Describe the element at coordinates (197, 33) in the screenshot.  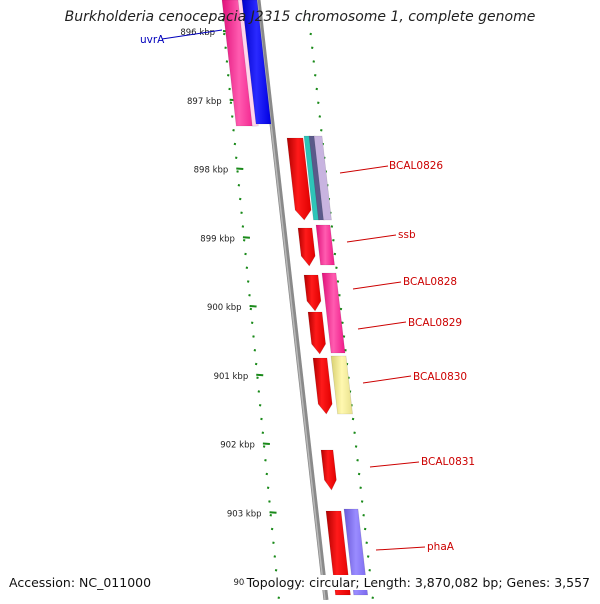
I see `scale-label: 896 kbp` at that location.